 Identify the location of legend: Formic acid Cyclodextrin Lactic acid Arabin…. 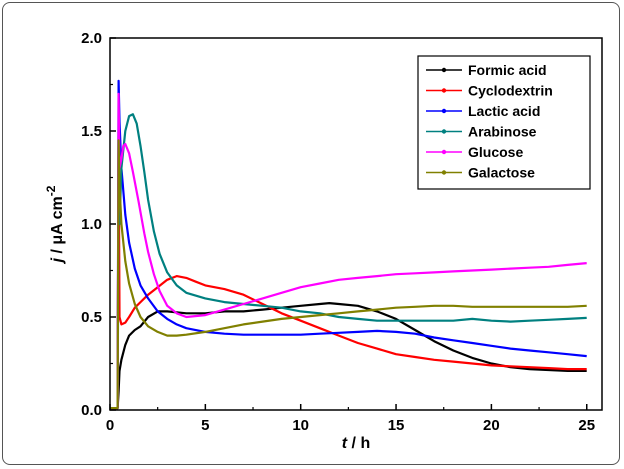
(504, 122).